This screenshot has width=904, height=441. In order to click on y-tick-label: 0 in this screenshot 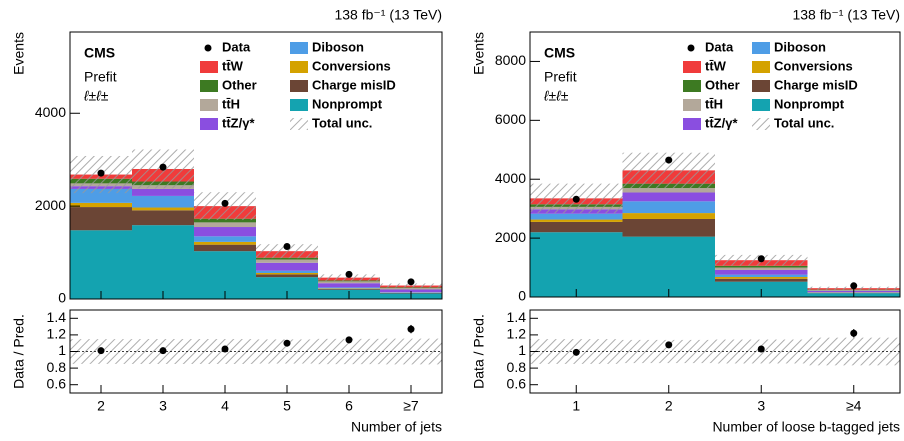, I will do `click(62, 298)`.